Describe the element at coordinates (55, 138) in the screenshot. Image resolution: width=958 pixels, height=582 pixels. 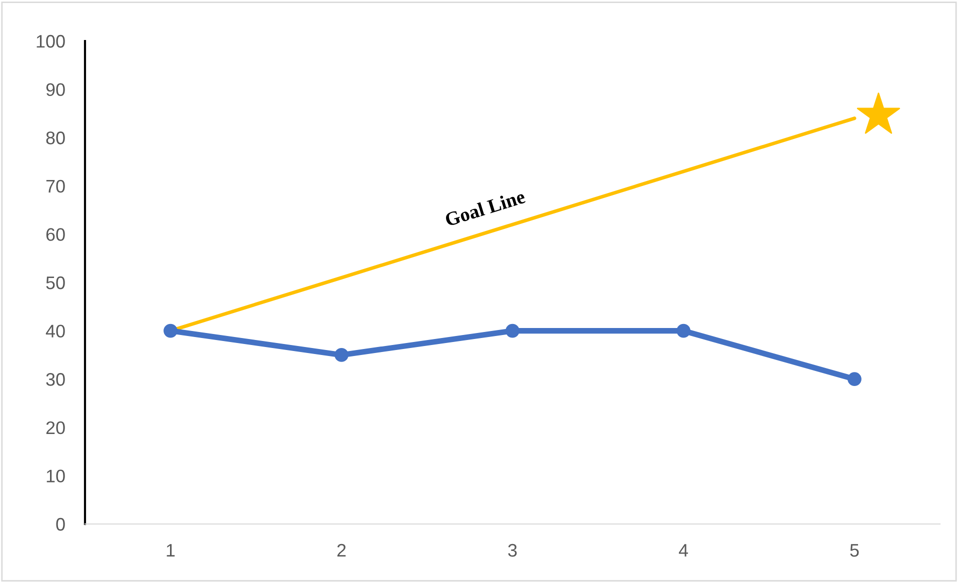
I see `y-tick-label: 80` at that location.